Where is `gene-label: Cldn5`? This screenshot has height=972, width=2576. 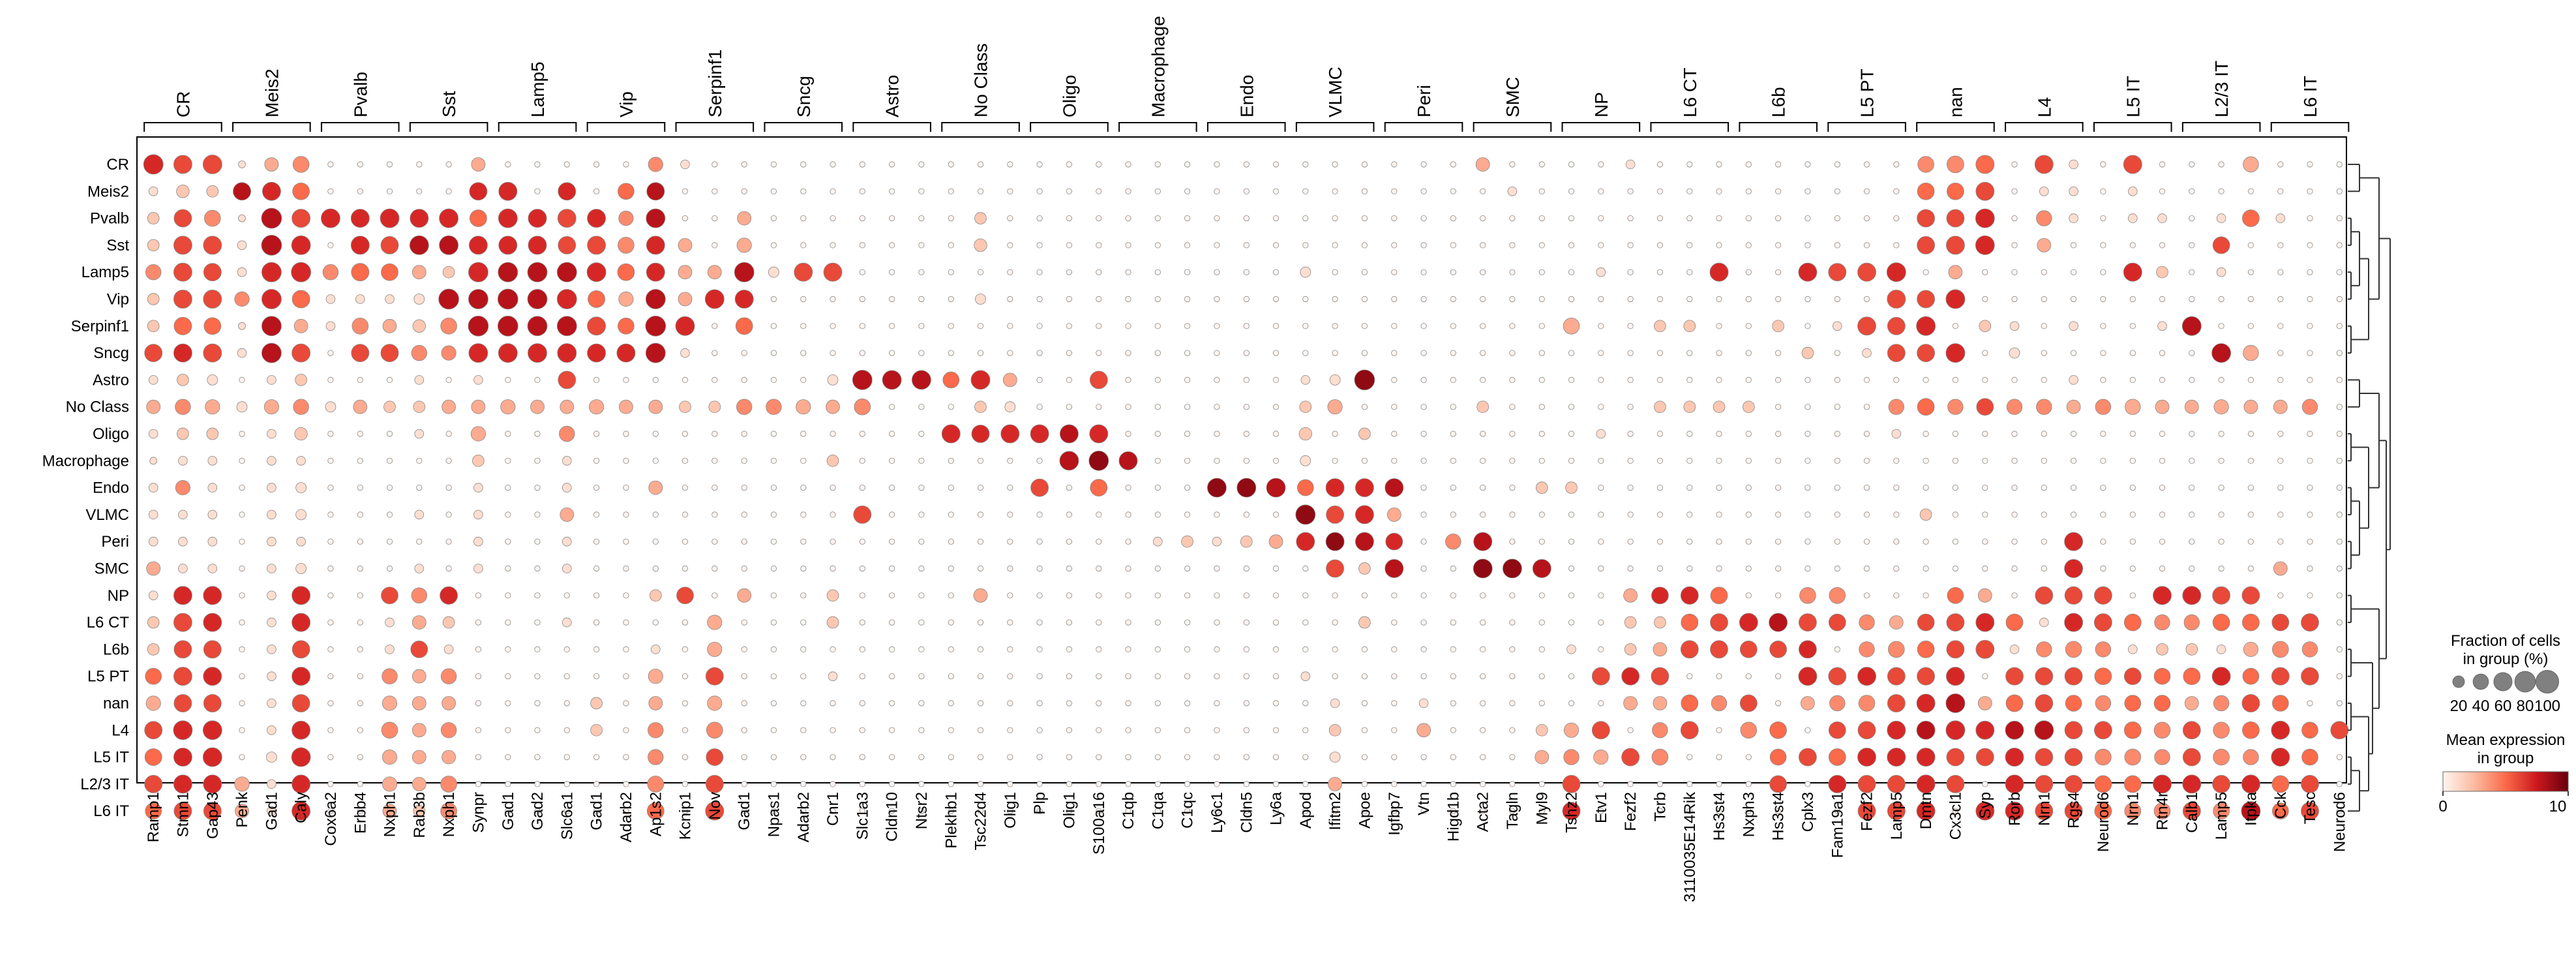 gene-label: Cldn5 is located at coordinates (1246, 812).